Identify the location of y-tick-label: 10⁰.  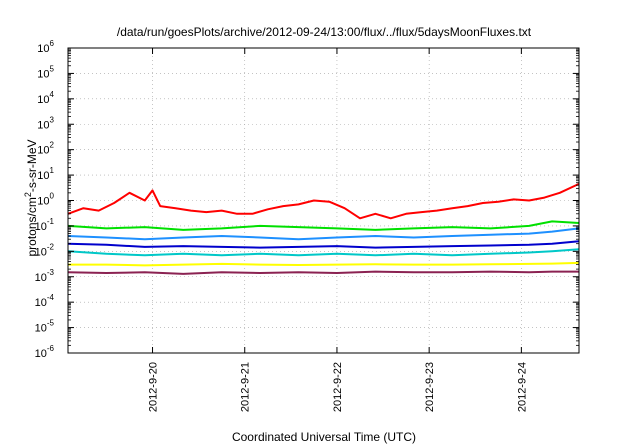
(45, 200).